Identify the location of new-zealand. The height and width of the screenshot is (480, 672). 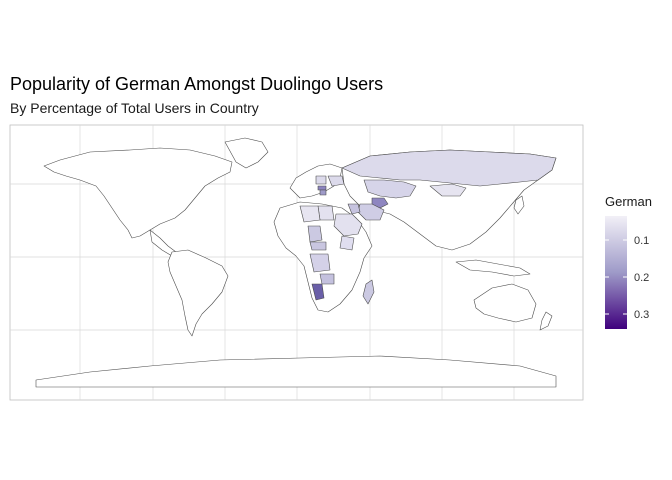
(546, 321).